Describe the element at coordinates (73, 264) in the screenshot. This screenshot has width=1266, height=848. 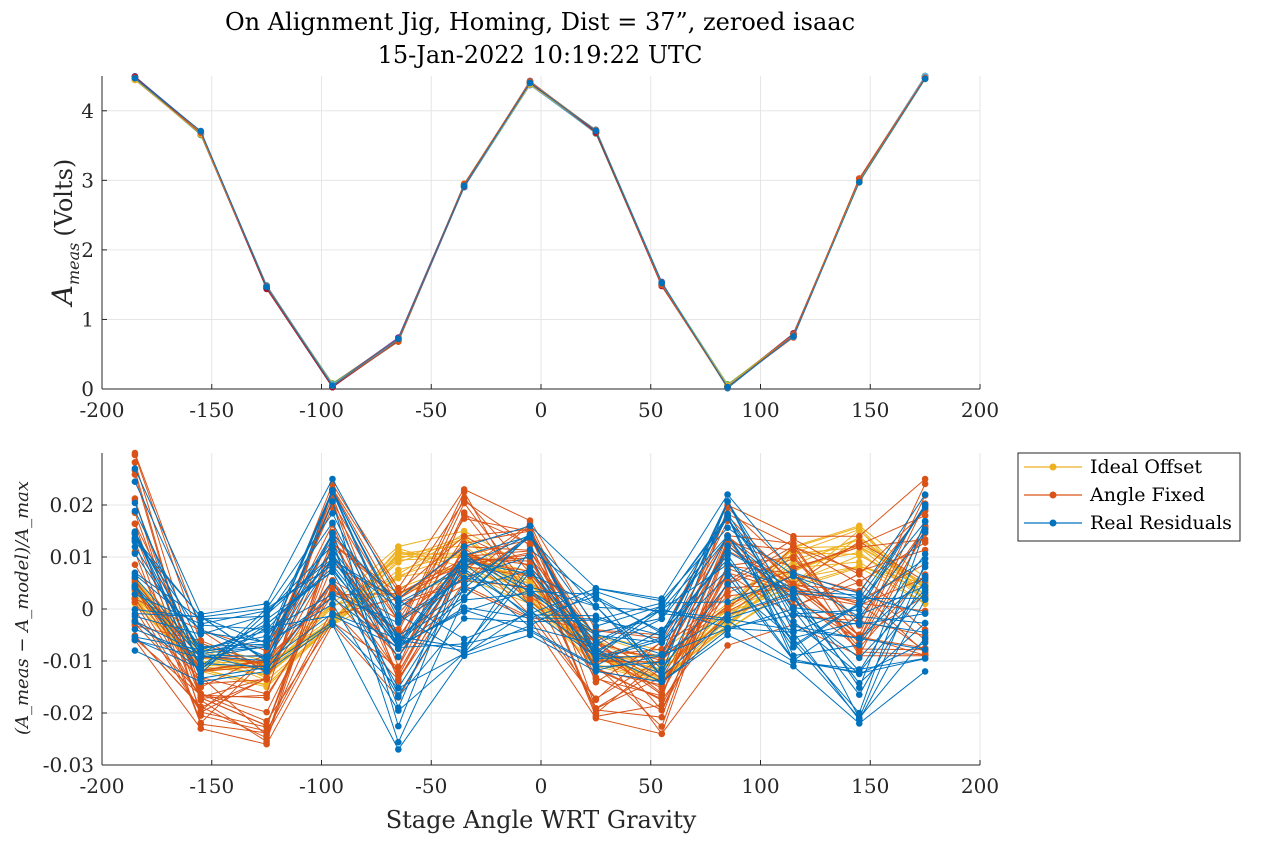
I see `top-ylabel-sub: meas` at that location.